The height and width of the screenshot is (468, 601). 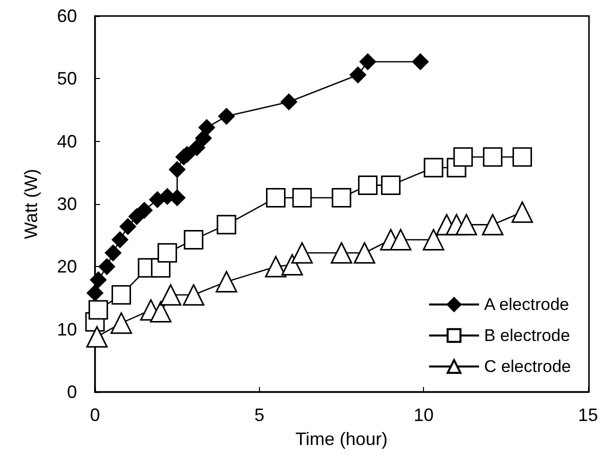 What do you see at coordinates (71, 392) in the screenshot?
I see `y-tick-label: 0` at bounding box center [71, 392].